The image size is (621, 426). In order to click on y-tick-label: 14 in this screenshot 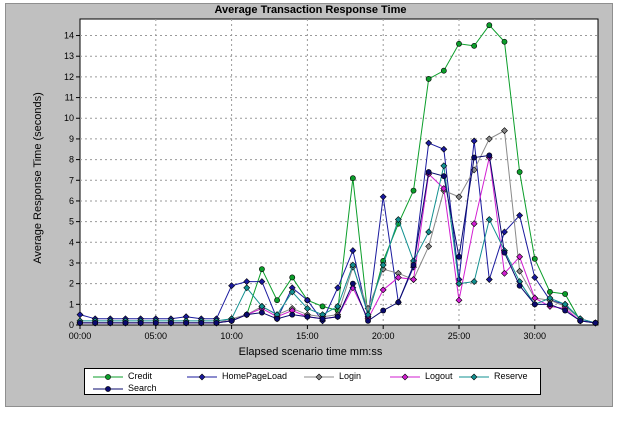, I will do `click(69, 36)`.